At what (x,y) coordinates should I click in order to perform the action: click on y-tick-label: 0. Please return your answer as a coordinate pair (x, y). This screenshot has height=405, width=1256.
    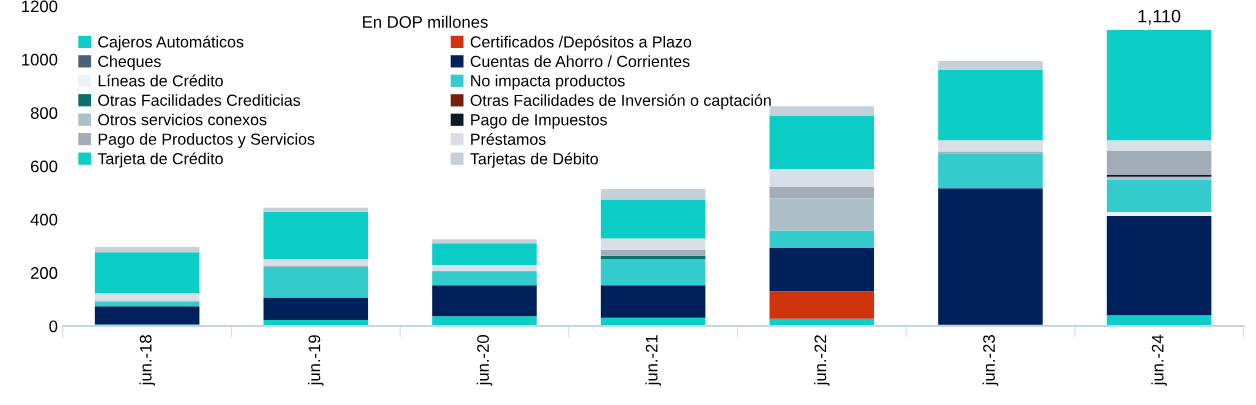
    Looking at the image, I should click on (53, 326).